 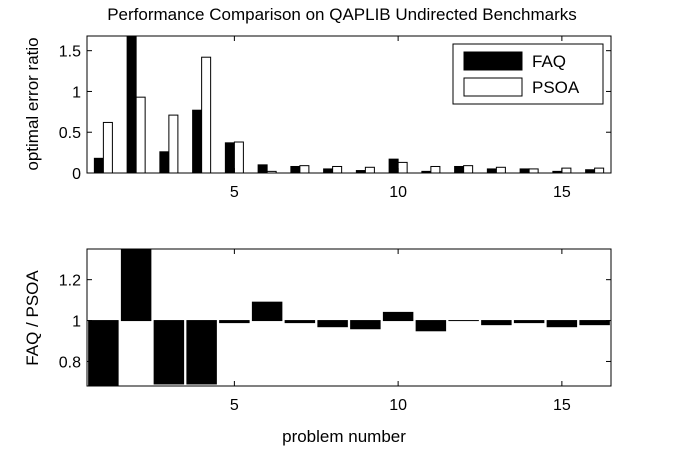 I want to click on top-y-tick-label: 1.5, so click(x=70, y=52).